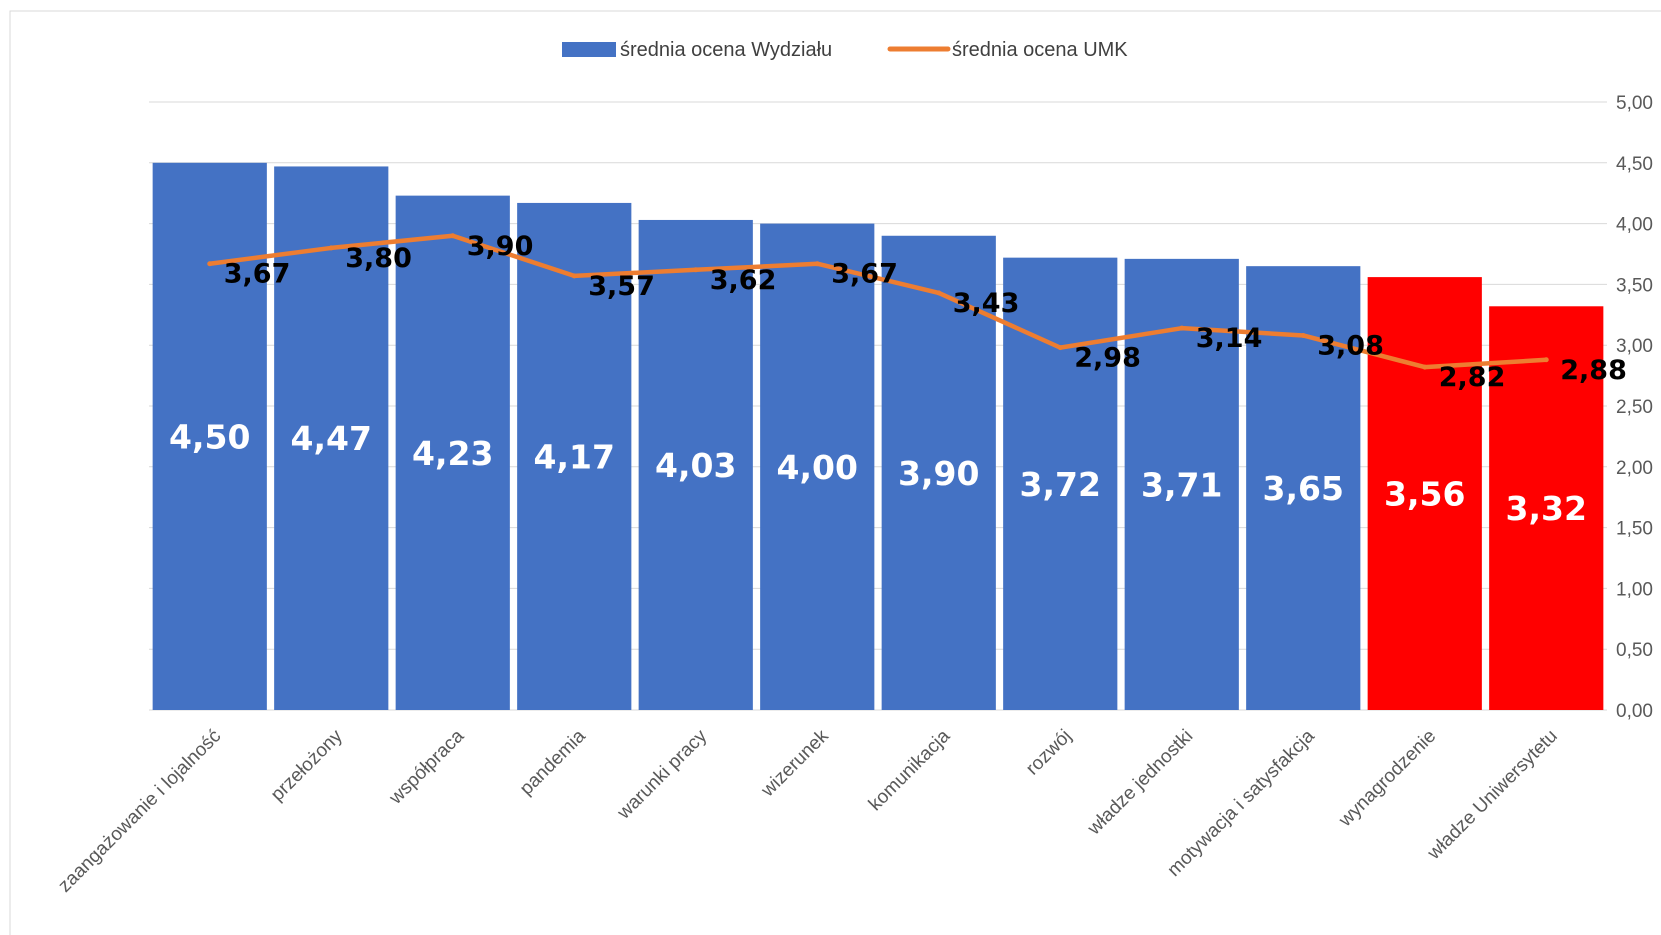 Image resolution: width=1661 pixels, height=935 pixels. What do you see at coordinates (726, 50) in the screenshot?
I see `legend-label-bar: średnia ocena Wydziału` at bounding box center [726, 50].